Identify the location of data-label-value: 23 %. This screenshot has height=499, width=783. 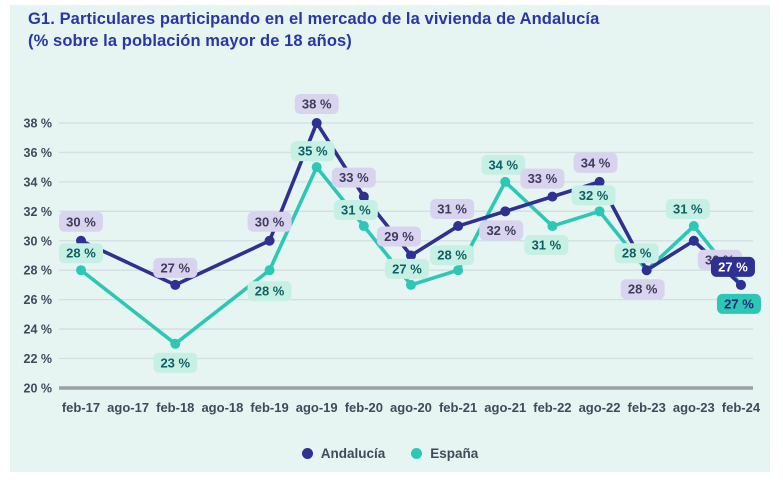
(175, 362).